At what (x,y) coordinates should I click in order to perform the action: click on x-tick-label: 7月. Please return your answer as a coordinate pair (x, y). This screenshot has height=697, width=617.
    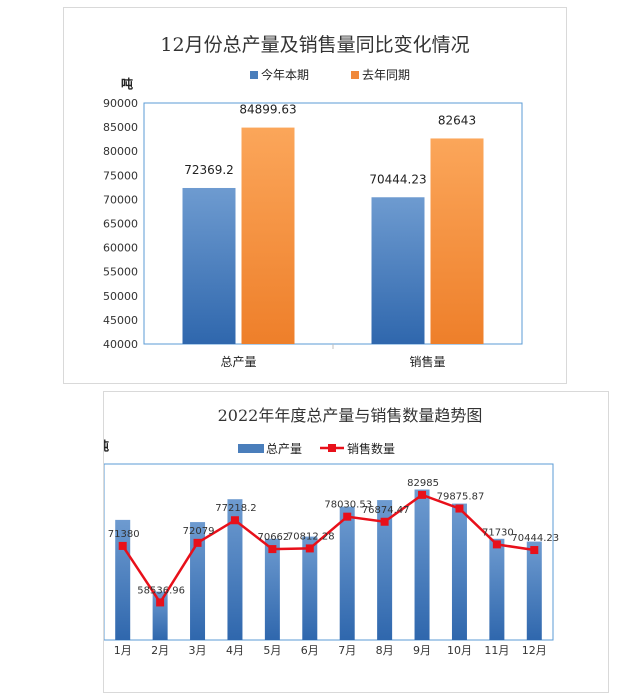
    Looking at the image, I should click on (347, 650).